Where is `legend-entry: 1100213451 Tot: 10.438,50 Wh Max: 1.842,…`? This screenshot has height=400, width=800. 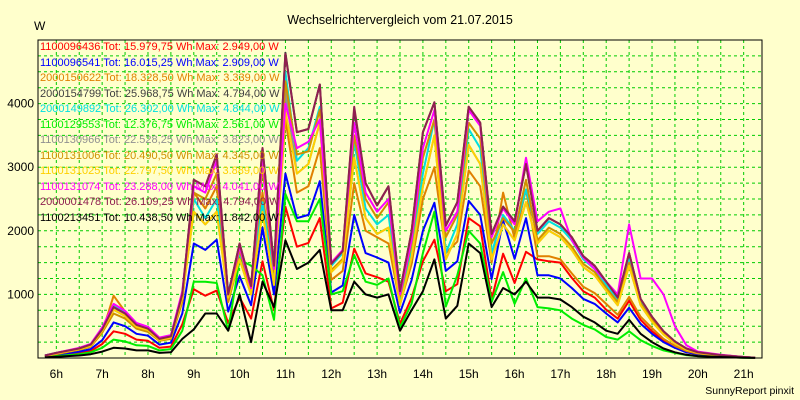 legend-entry: 1100213451 Tot: 10.438,50 Wh Max: 1.842,… is located at coordinates (159, 217).